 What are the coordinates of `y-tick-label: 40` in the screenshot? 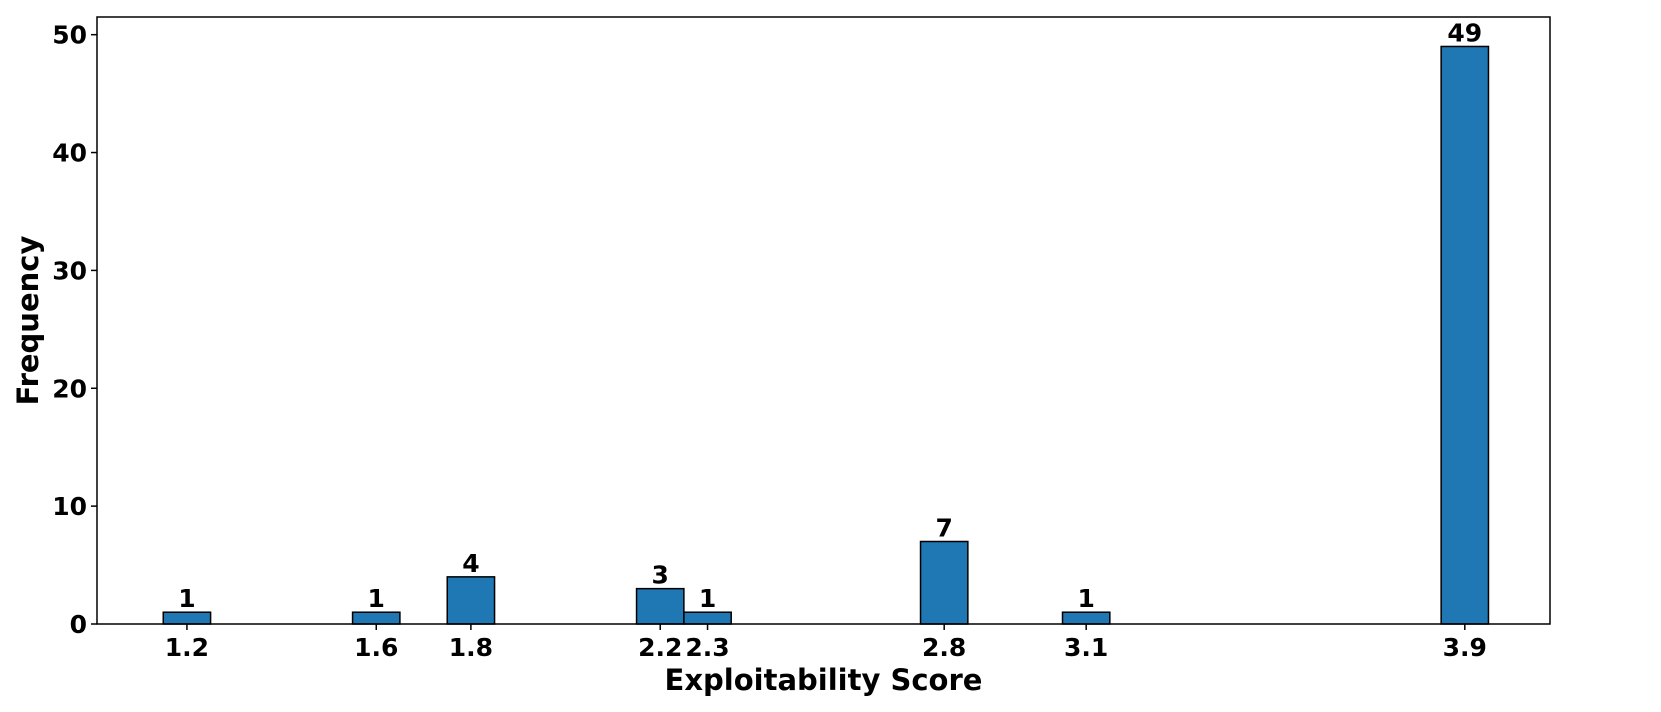 It's located at (69, 153).